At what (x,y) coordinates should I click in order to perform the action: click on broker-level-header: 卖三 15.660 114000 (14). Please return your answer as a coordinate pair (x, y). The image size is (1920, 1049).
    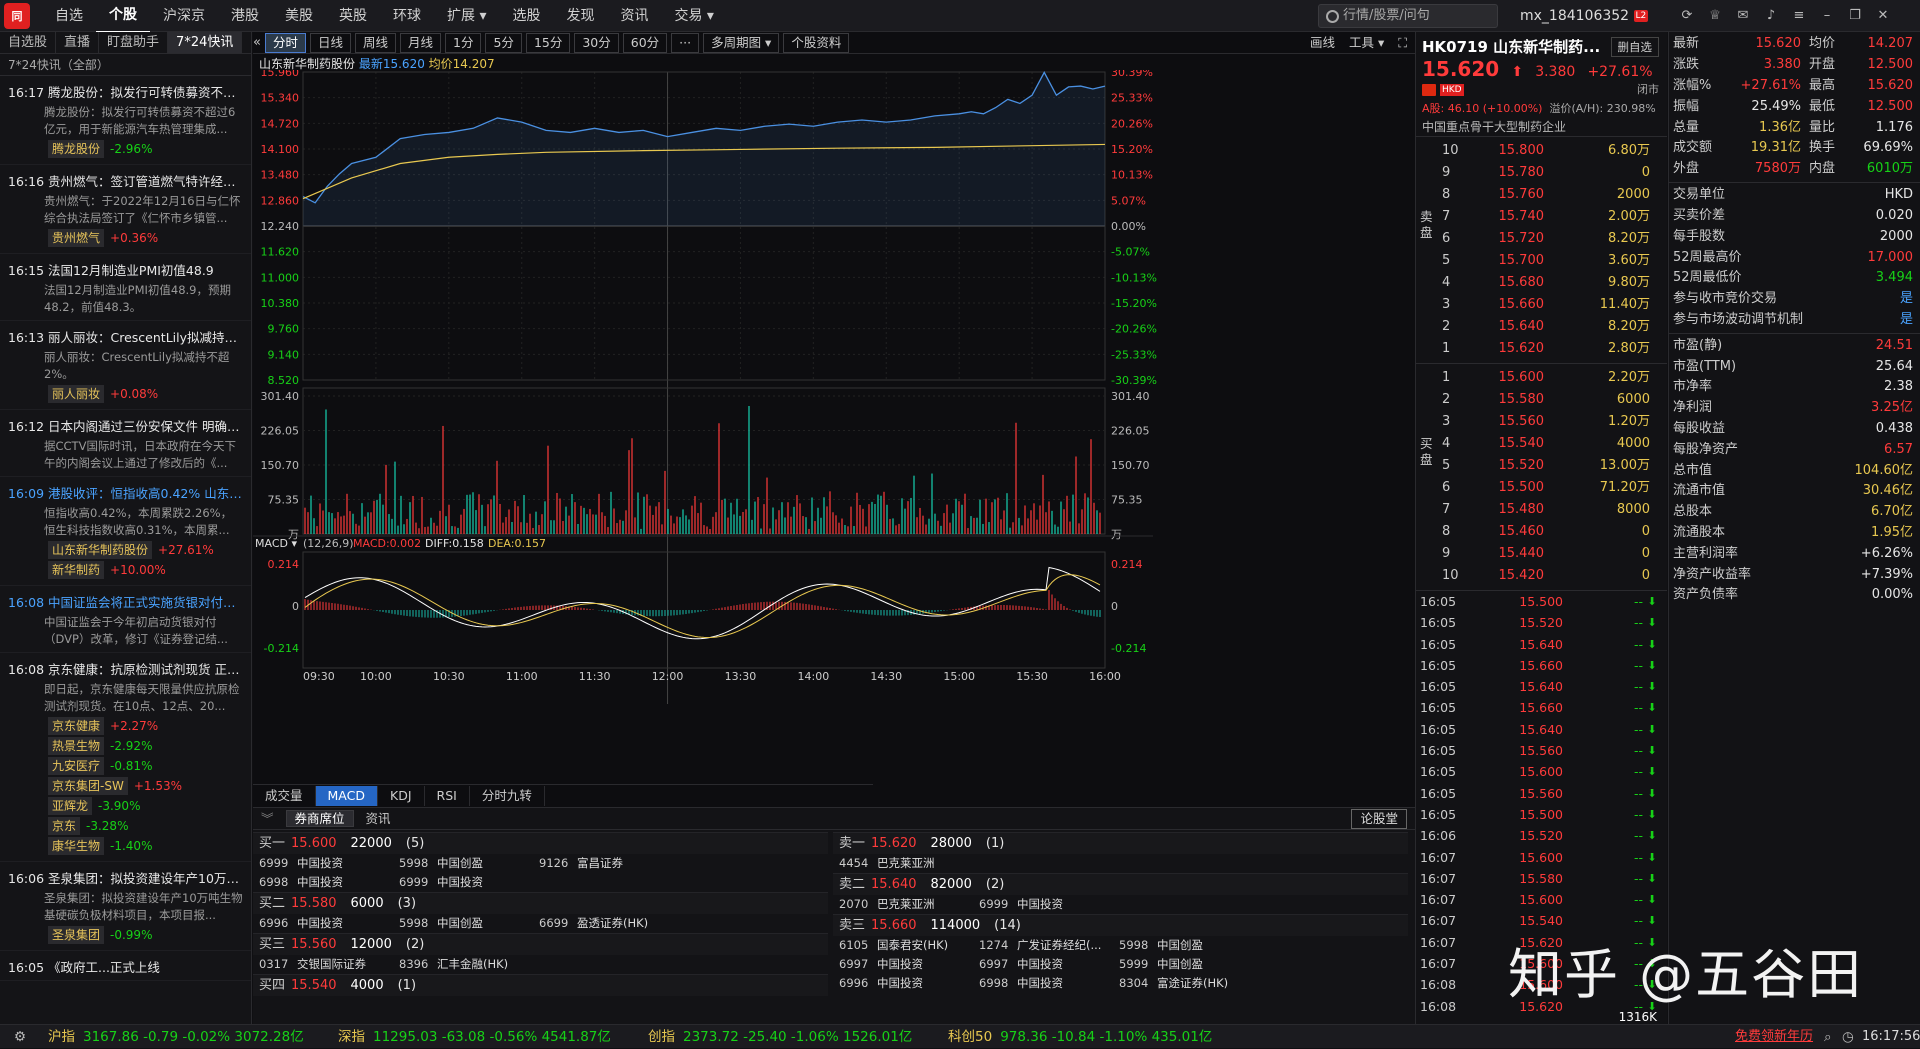
    Looking at the image, I should click on (1120, 925).